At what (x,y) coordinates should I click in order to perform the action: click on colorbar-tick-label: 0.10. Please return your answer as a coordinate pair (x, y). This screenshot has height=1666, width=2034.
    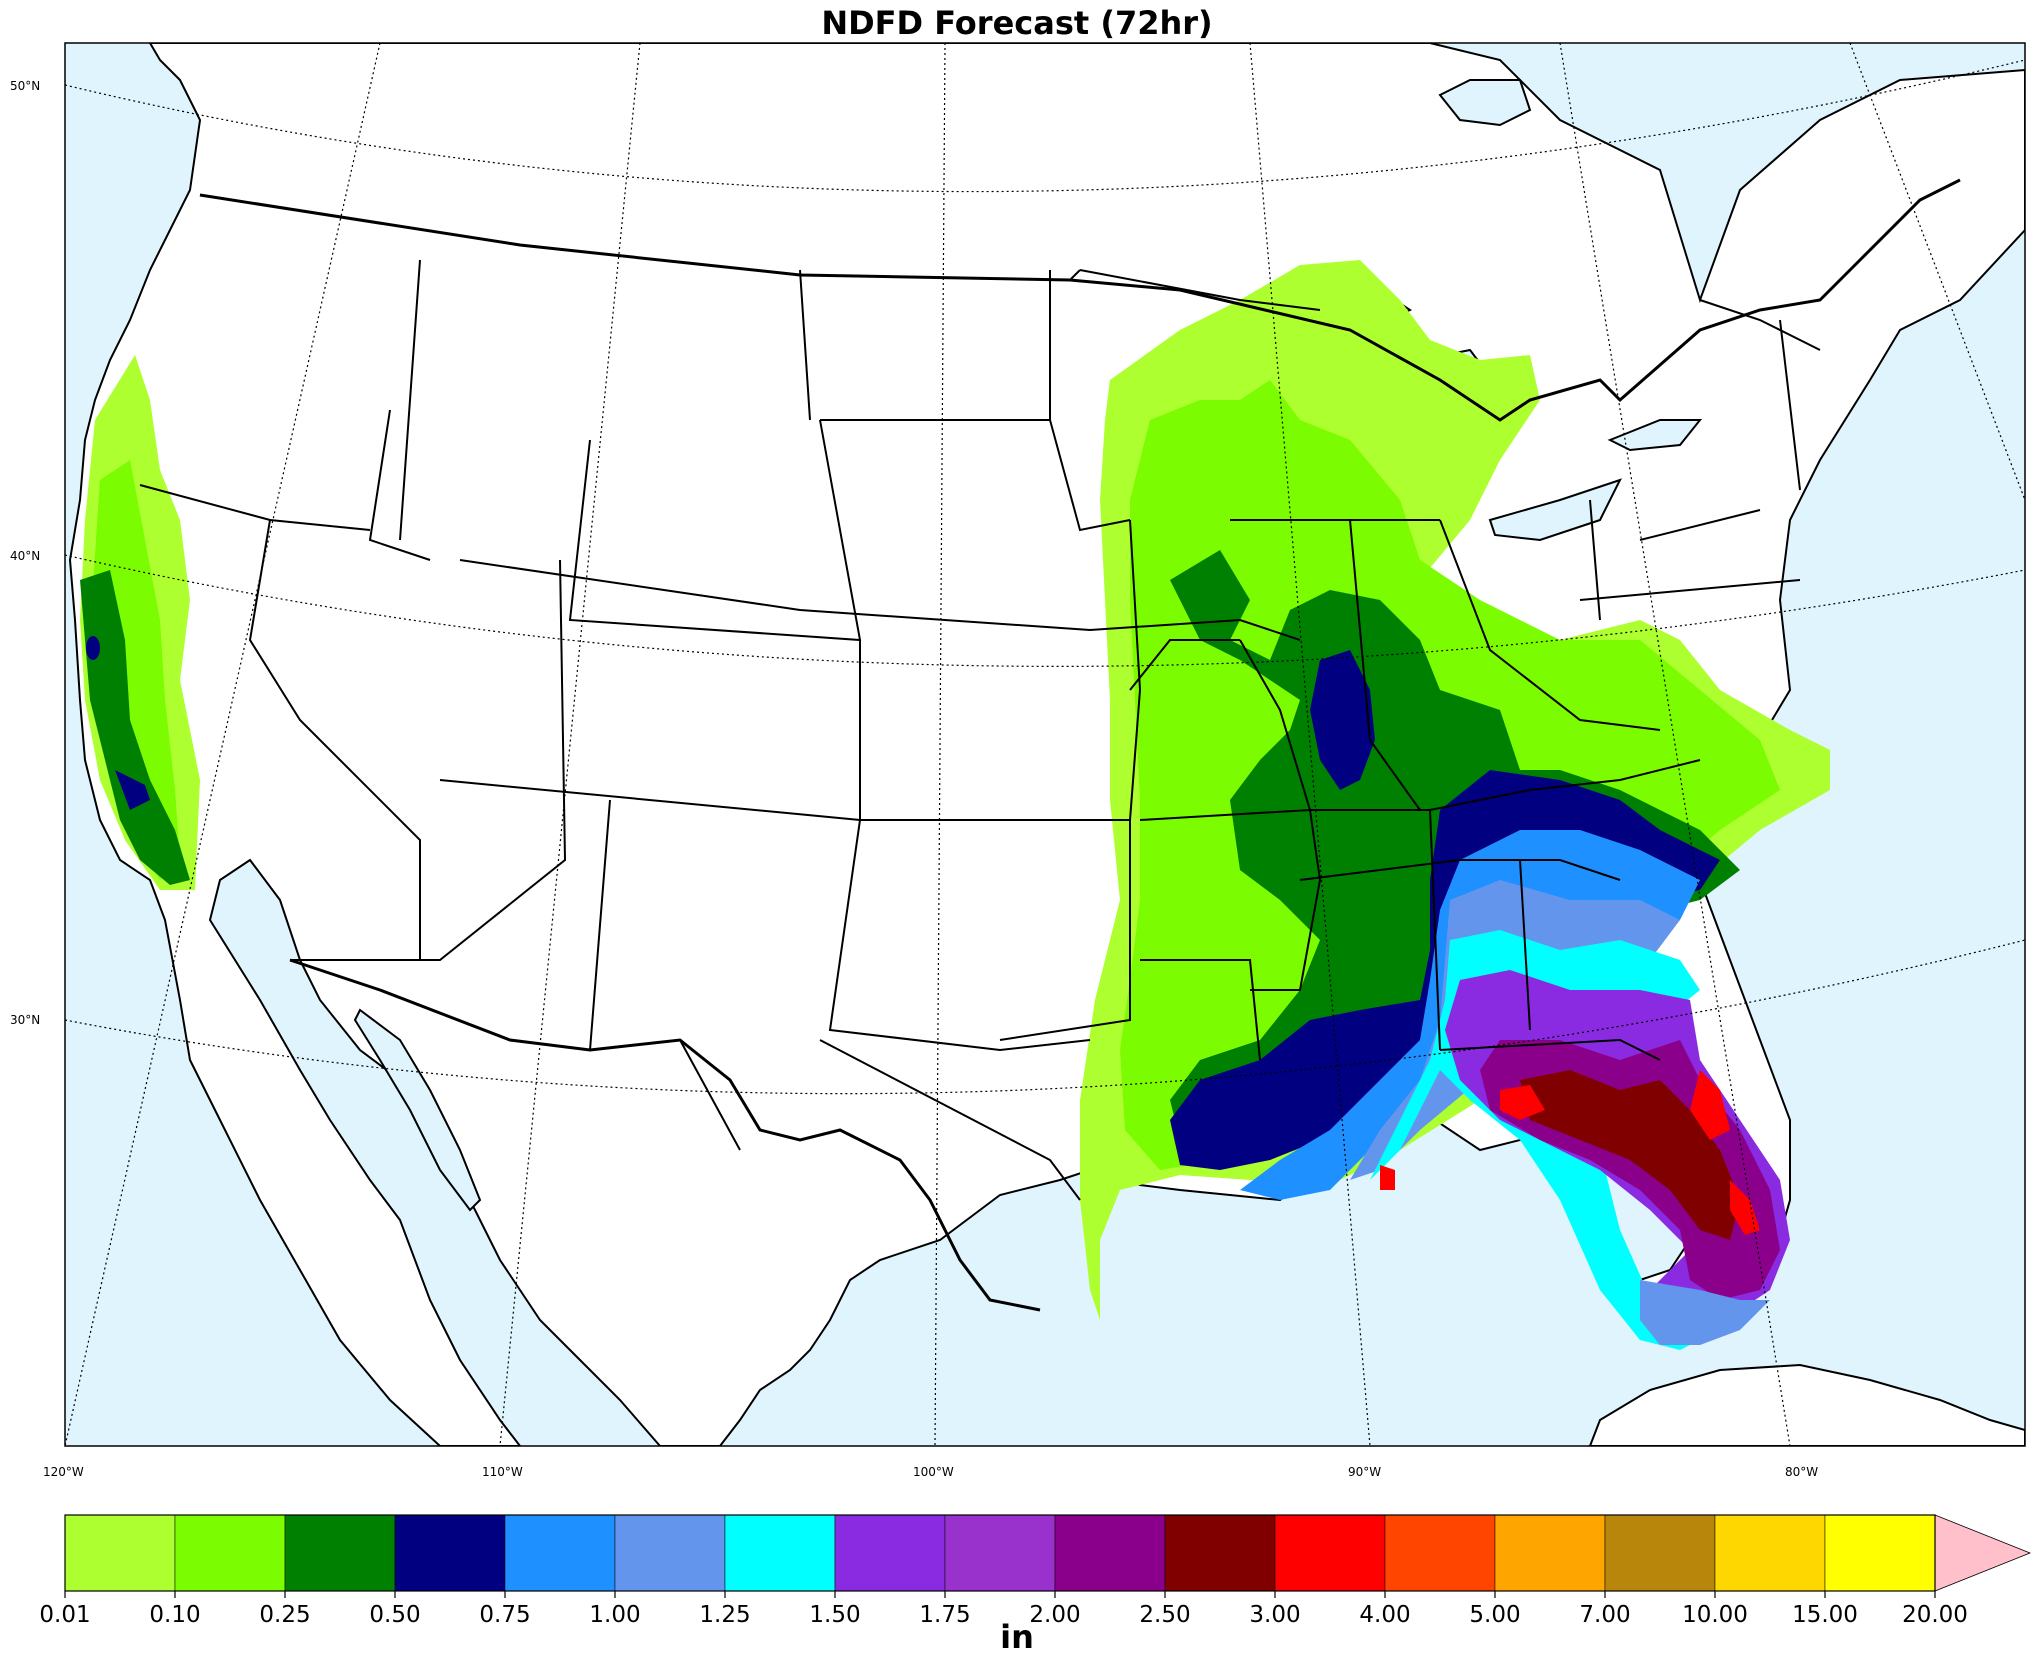
    Looking at the image, I should click on (174, 1615).